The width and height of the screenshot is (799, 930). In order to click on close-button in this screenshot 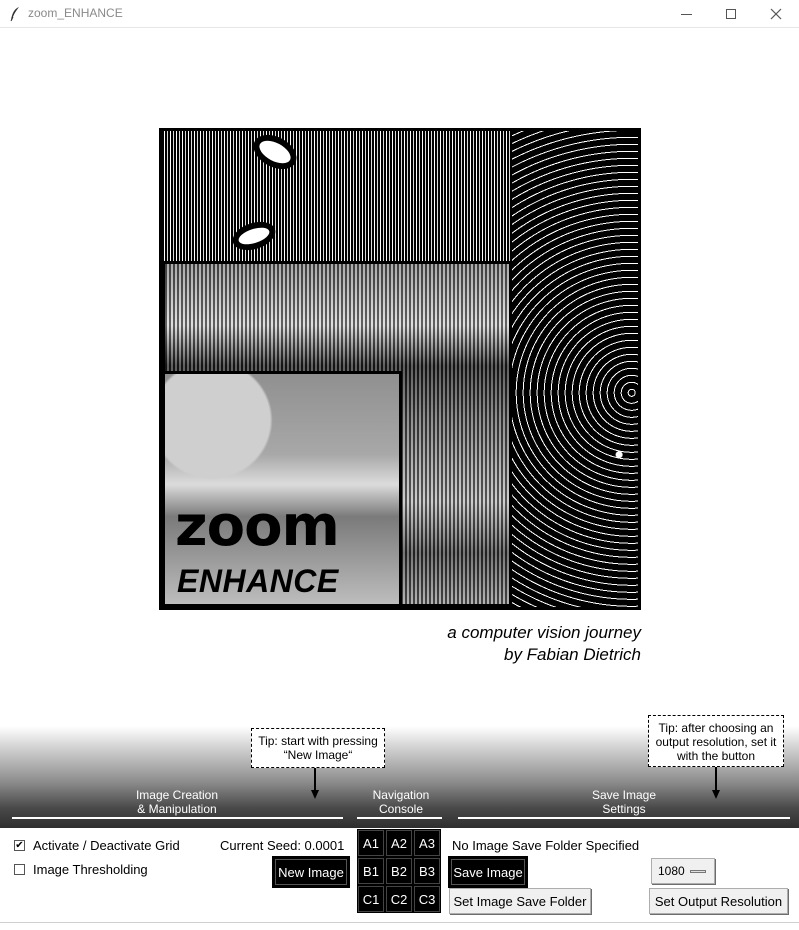, I will do `click(776, 14)`.